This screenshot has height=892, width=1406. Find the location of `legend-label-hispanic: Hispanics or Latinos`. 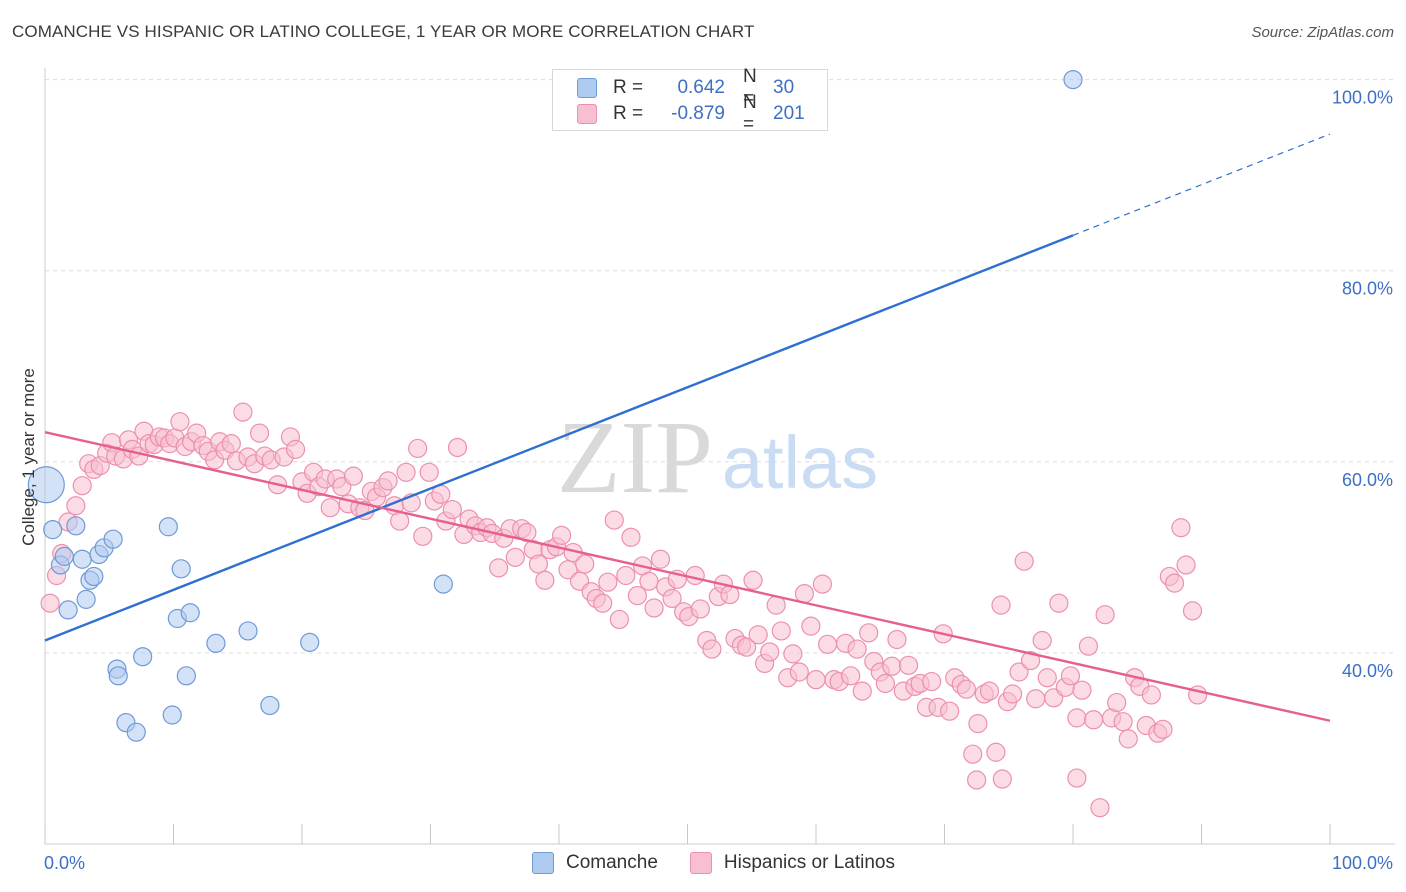

legend-label-hispanic: Hispanics or Latinos is located at coordinates (809, 862).